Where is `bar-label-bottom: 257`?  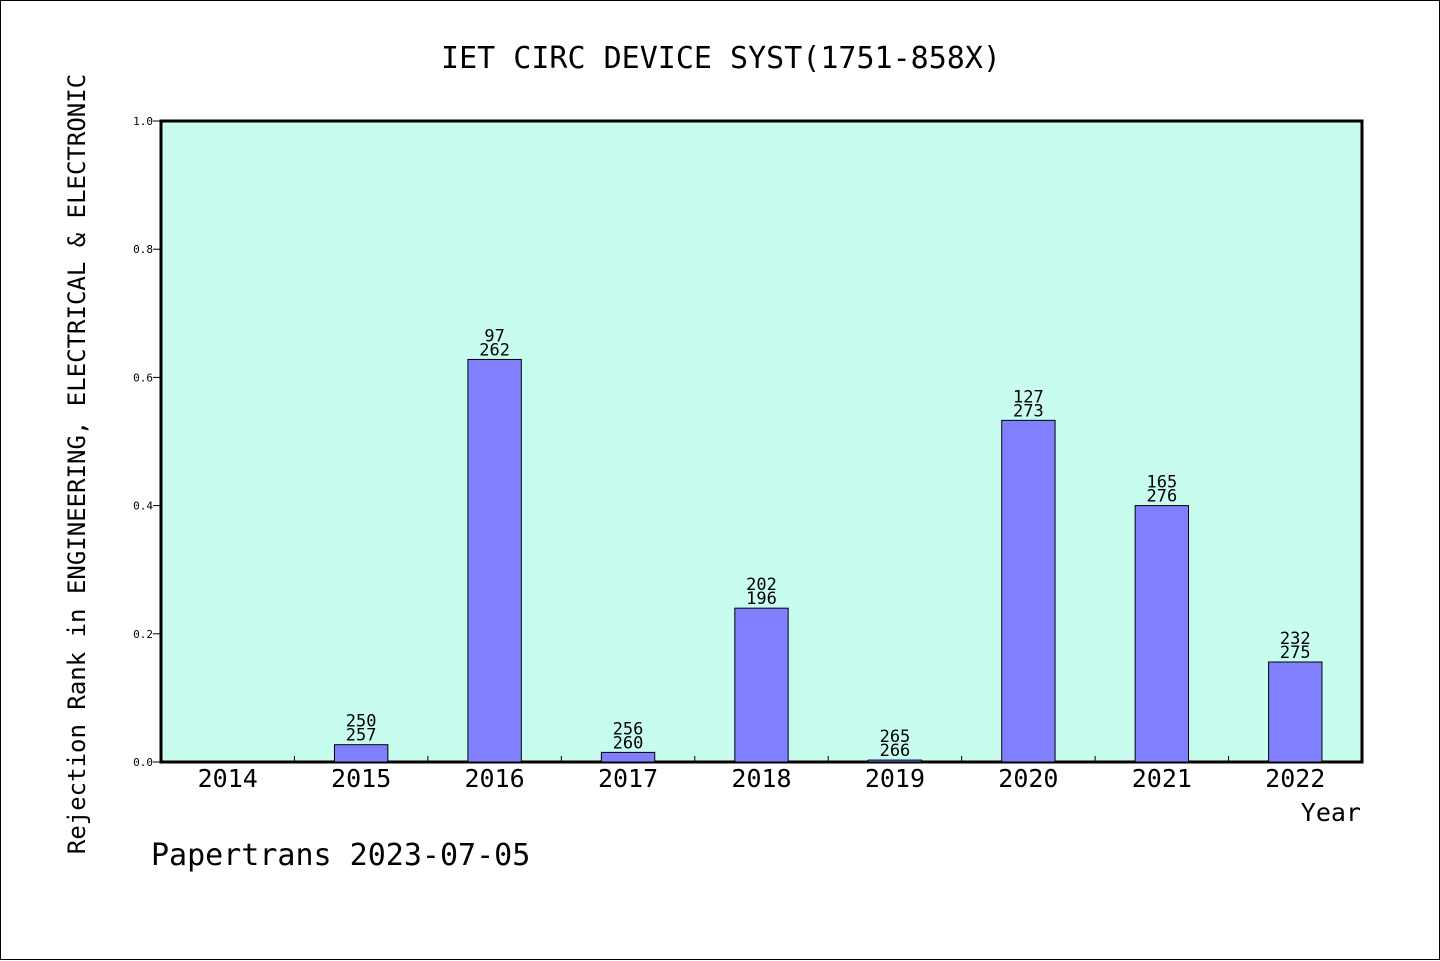 bar-label-bottom: 257 is located at coordinates (361, 736).